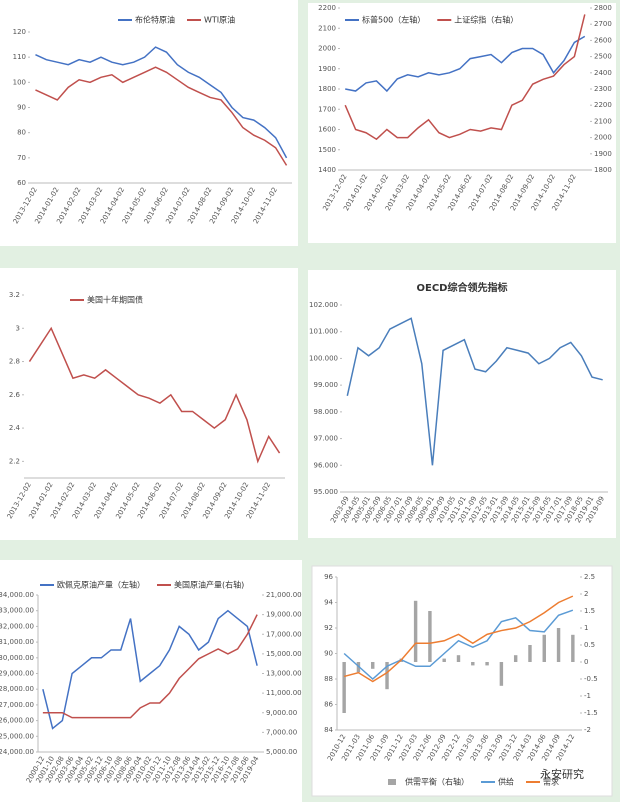 The width and height of the screenshot is (620, 802). Describe the element at coordinates (589, 577) in the screenshot. I see `y2-tick-label: 2.5` at that location.